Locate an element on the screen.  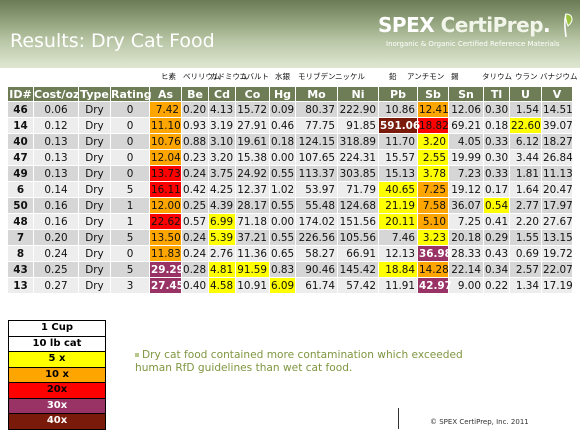
table-cell: 5 is located at coordinates (130, 269).